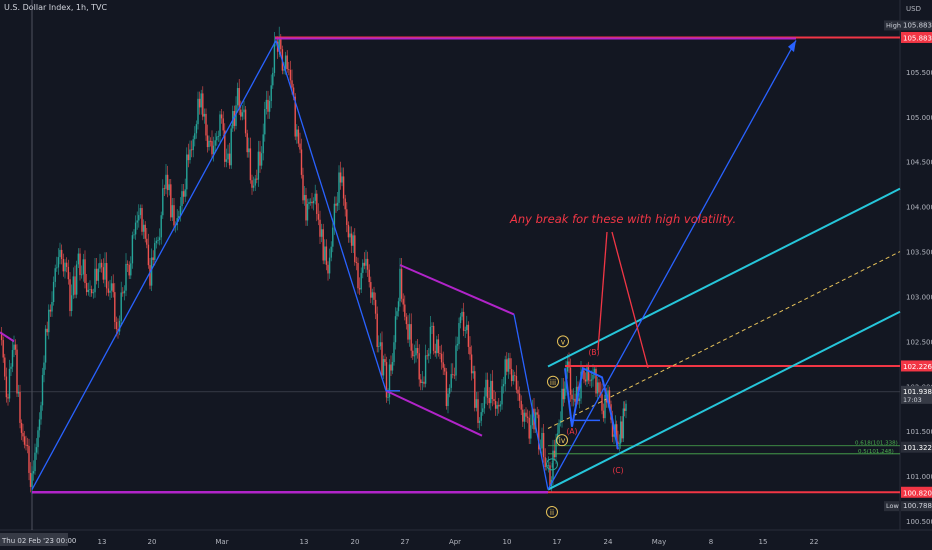  Describe the element at coordinates (659, 542) in the screenshot. I see `x-tick-label: May` at that location.